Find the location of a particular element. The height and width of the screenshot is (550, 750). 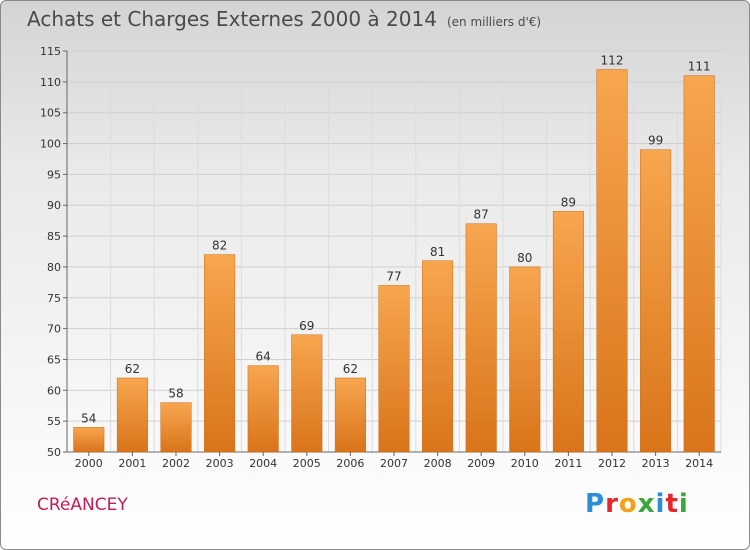

x-tick-label: 2007 is located at coordinates (394, 463).